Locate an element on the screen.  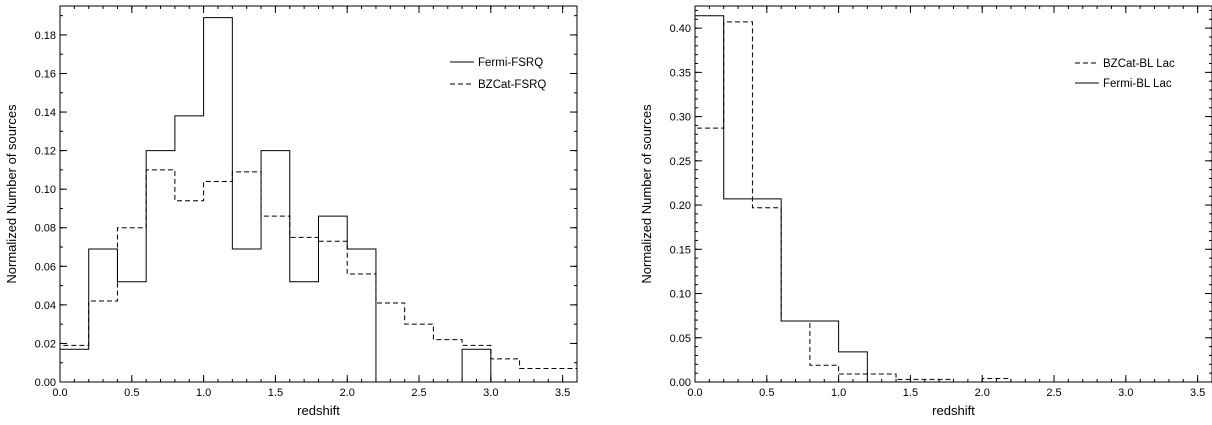
y-tick-label: 0.30 is located at coordinates (680, 118).